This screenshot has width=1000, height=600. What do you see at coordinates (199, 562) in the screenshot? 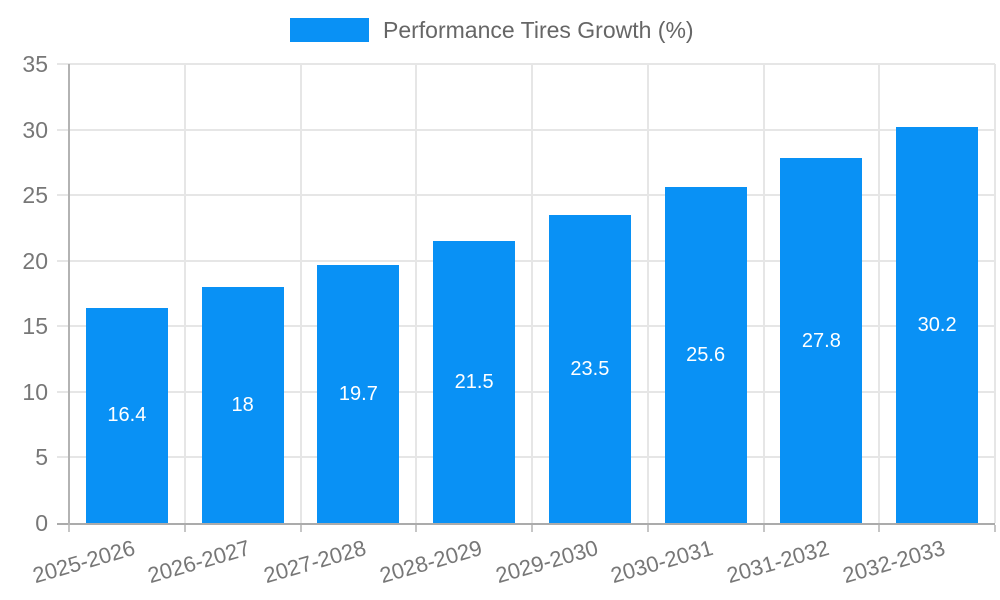
I see `x-axis-tick-label: 2026-2027` at bounding box center [199, 562].